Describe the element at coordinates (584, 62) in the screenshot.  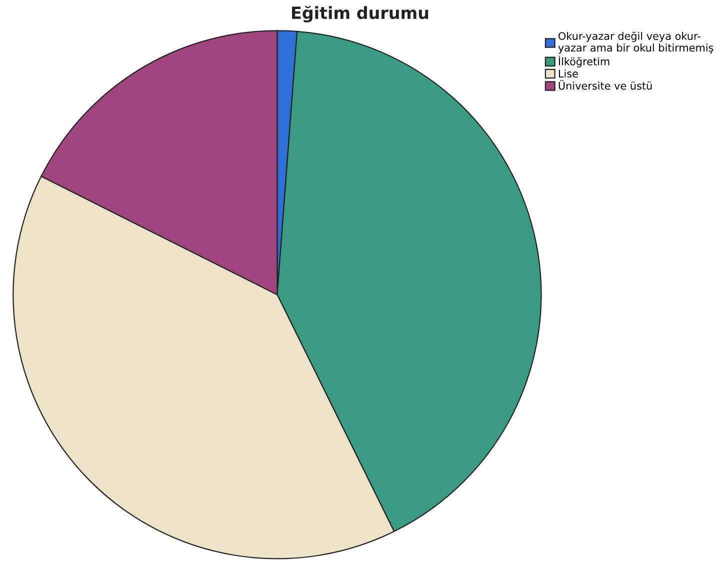
I see `legend-label: İlköğretim` at that location.